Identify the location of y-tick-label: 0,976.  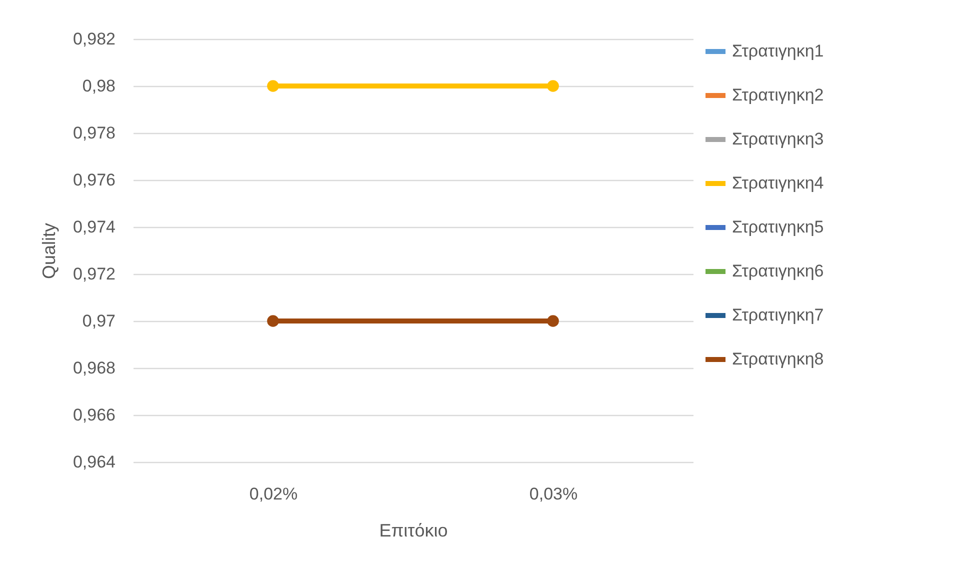
(94, 180).